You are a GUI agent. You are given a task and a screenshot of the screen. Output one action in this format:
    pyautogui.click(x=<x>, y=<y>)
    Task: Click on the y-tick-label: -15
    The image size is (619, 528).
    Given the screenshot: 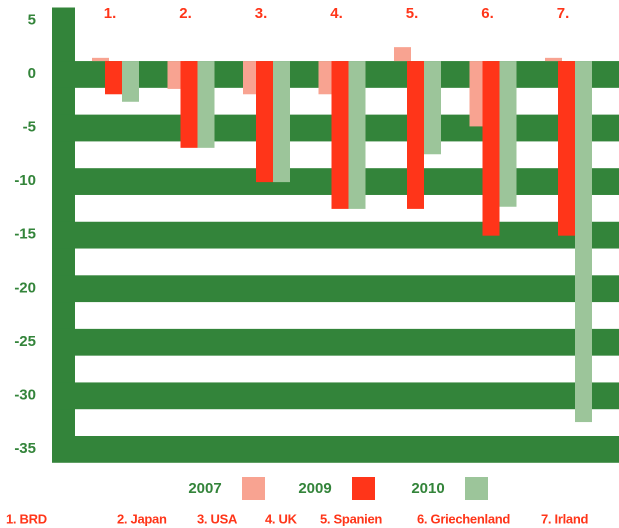 What is the action you would take?
    pyautogui.click(x=25, y=234)
    